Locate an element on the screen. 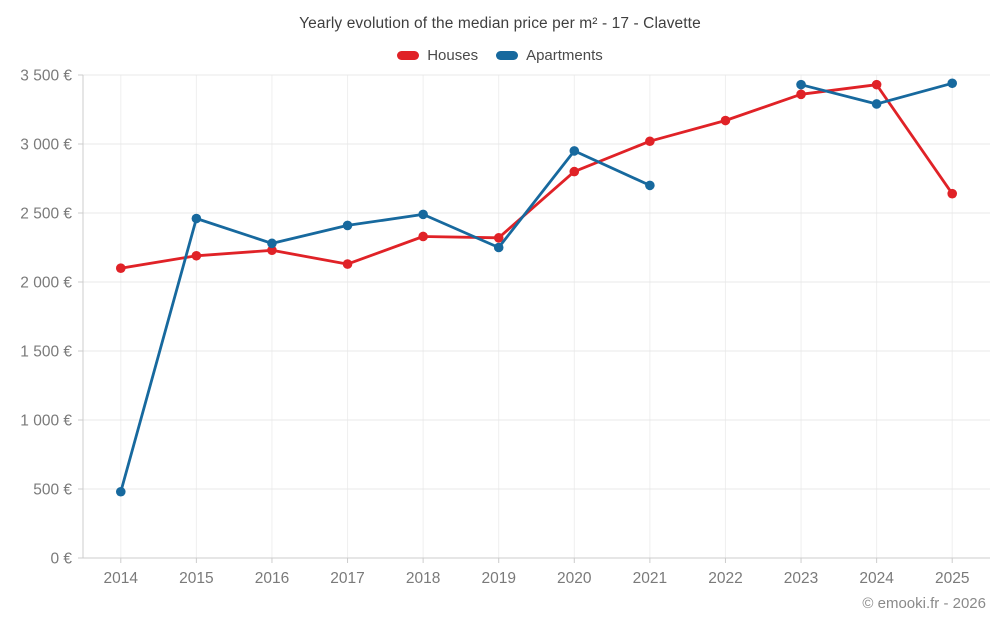  data-point-houses-2017 is located at coordinates (347, 264).